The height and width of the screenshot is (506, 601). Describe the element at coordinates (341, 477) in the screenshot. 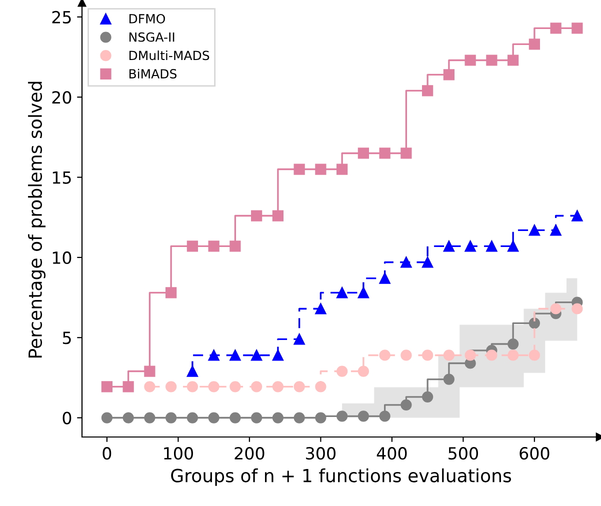

I see `x-axis-title: Groups of n + 1 functions evaluations` at that location.